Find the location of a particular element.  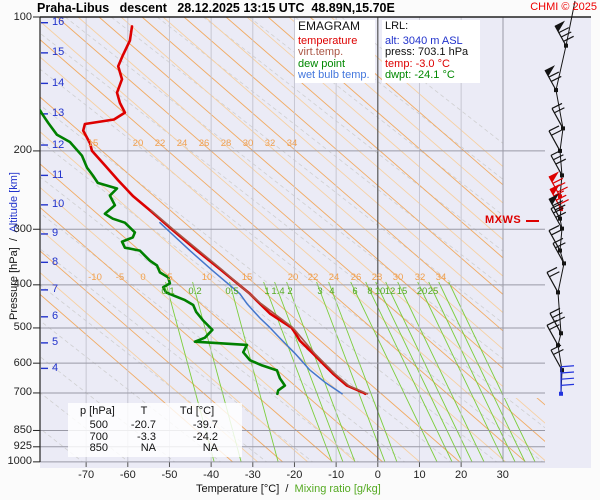

curve-virtual-temperature is located at coordinates (259, 302).